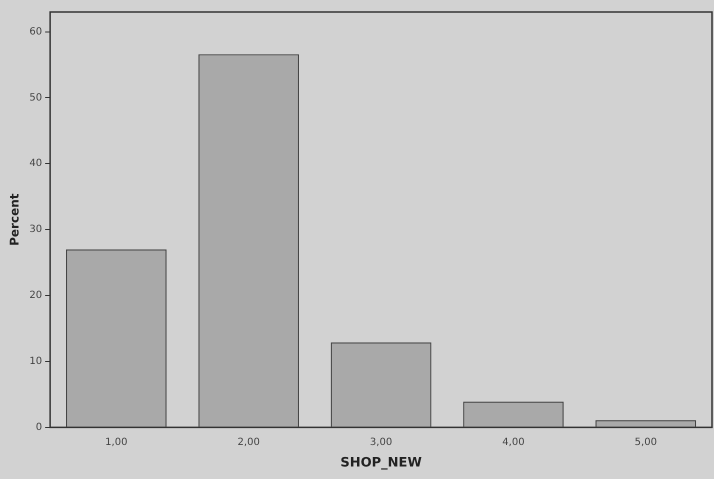  What do you see at coordinates (35, 98) in the screenshot?
I see `y-tick-label: 50` at bounding box center [35, 98].